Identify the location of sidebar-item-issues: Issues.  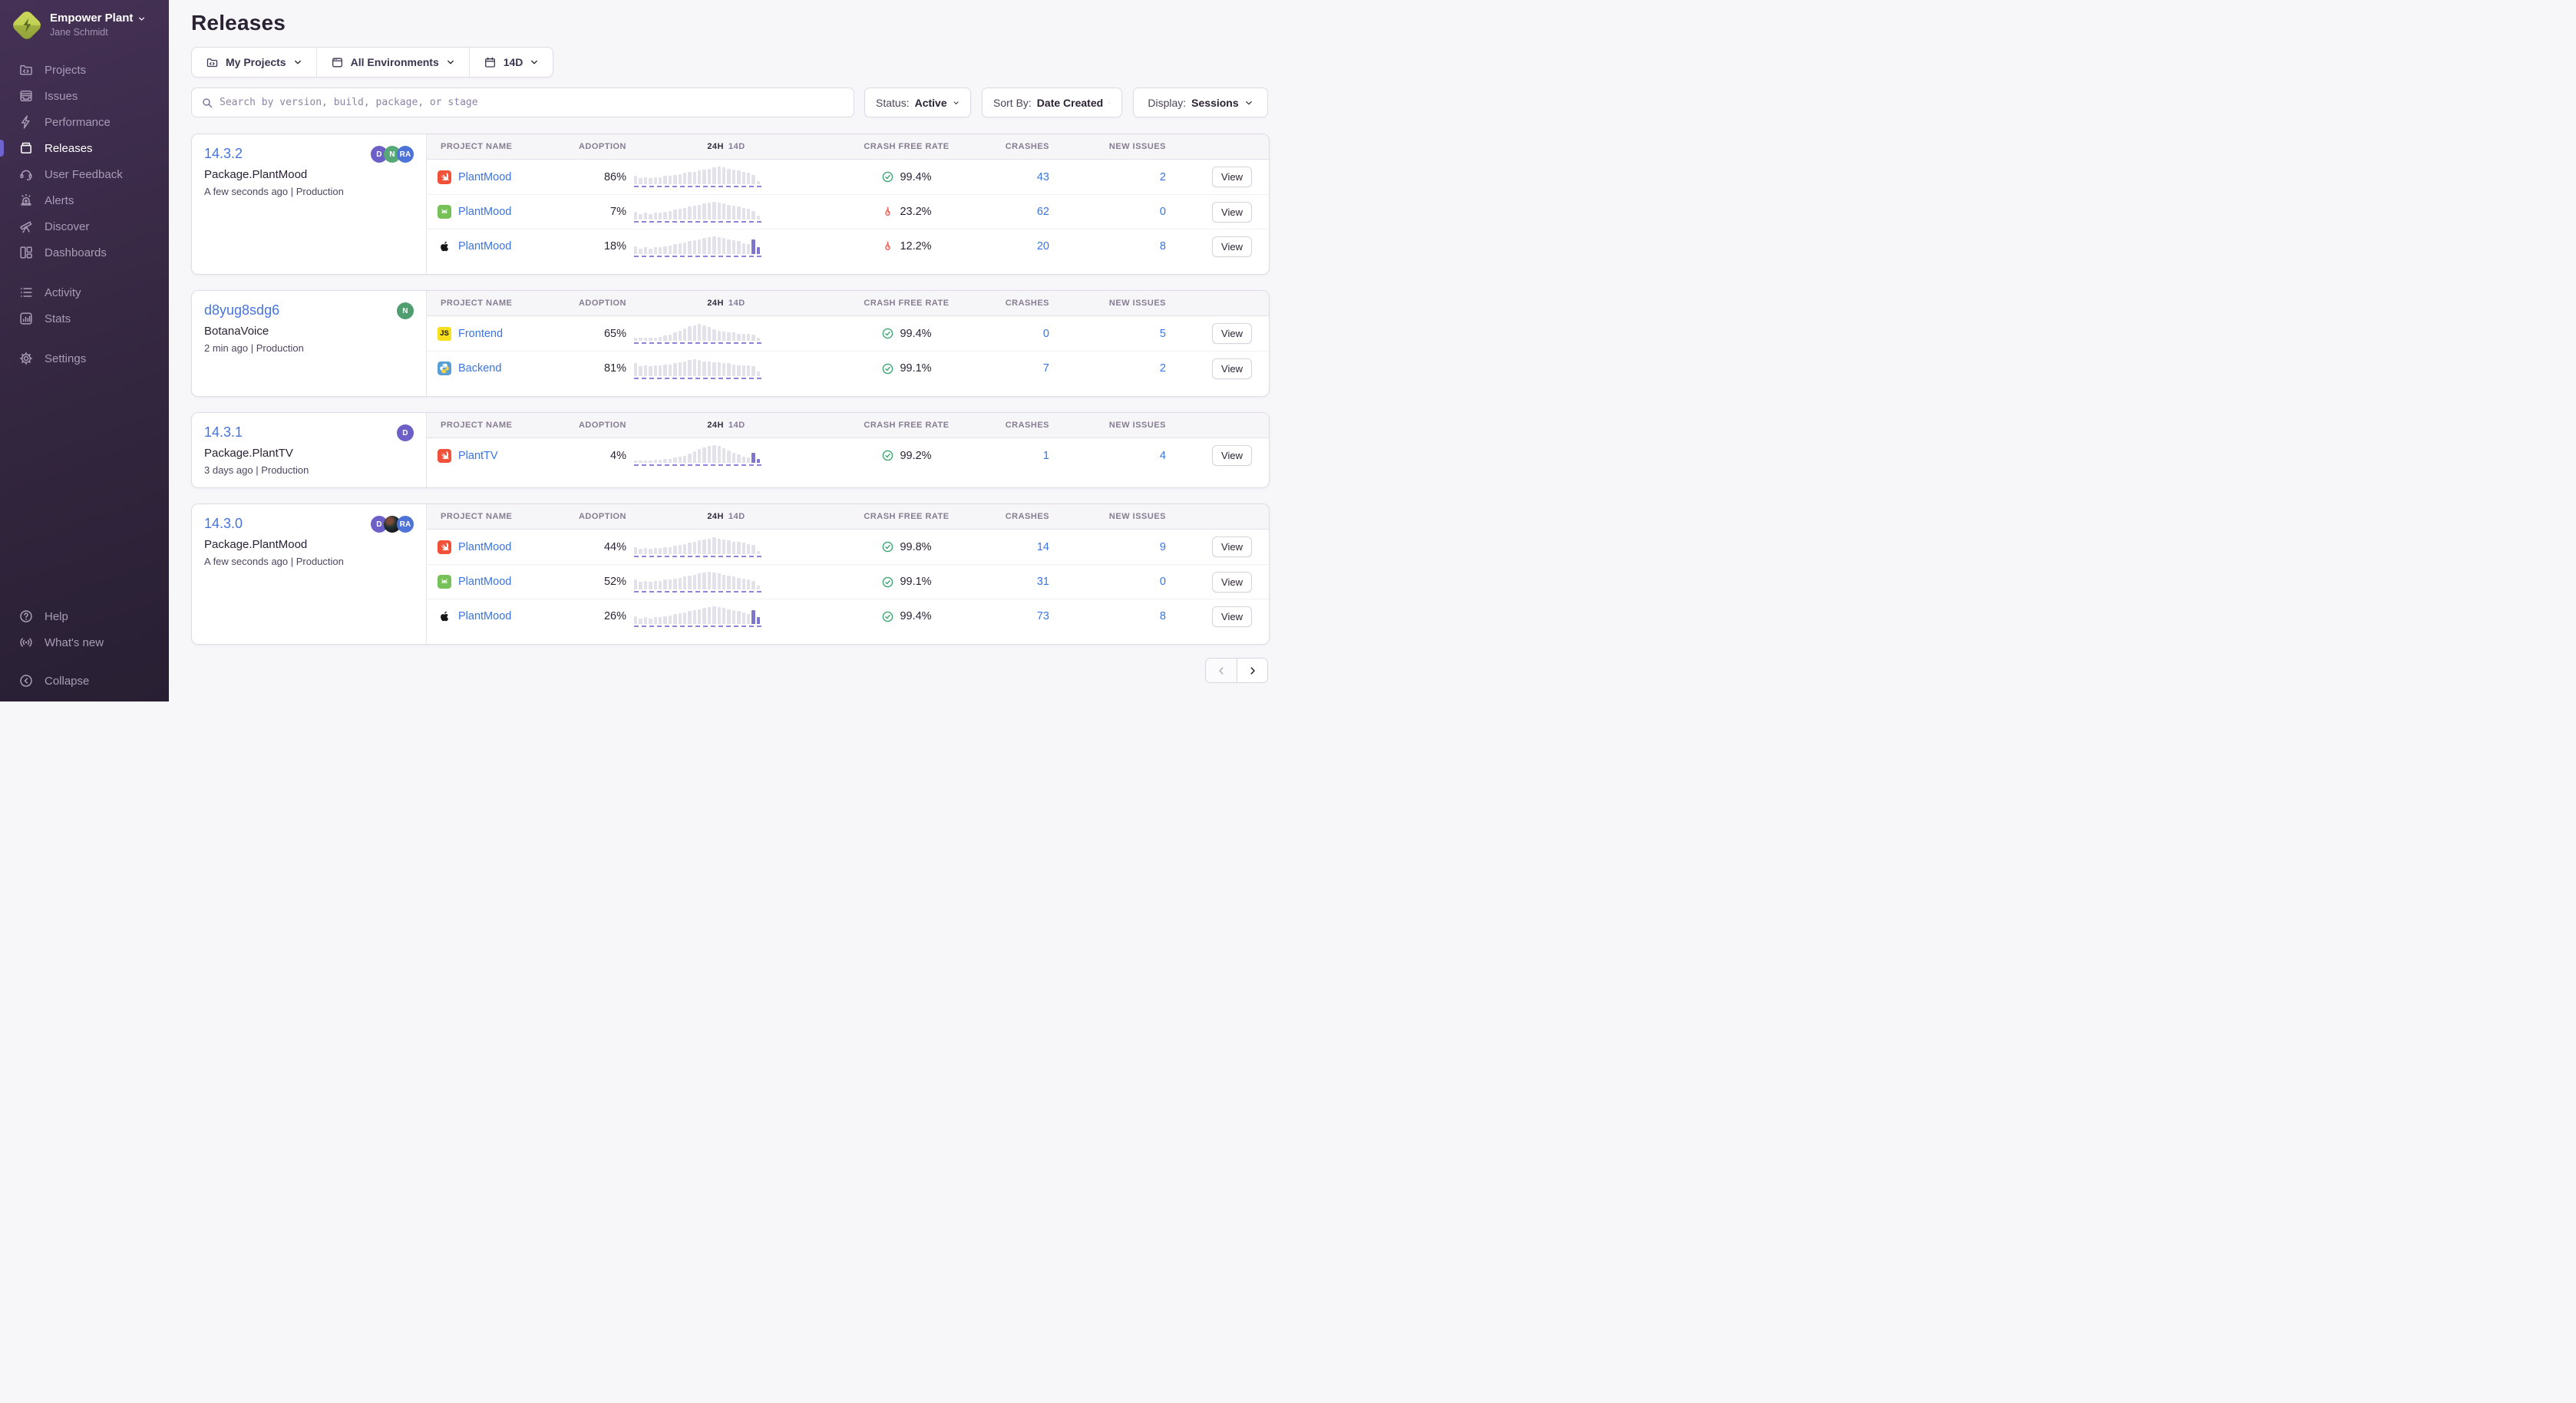
(84, 96).